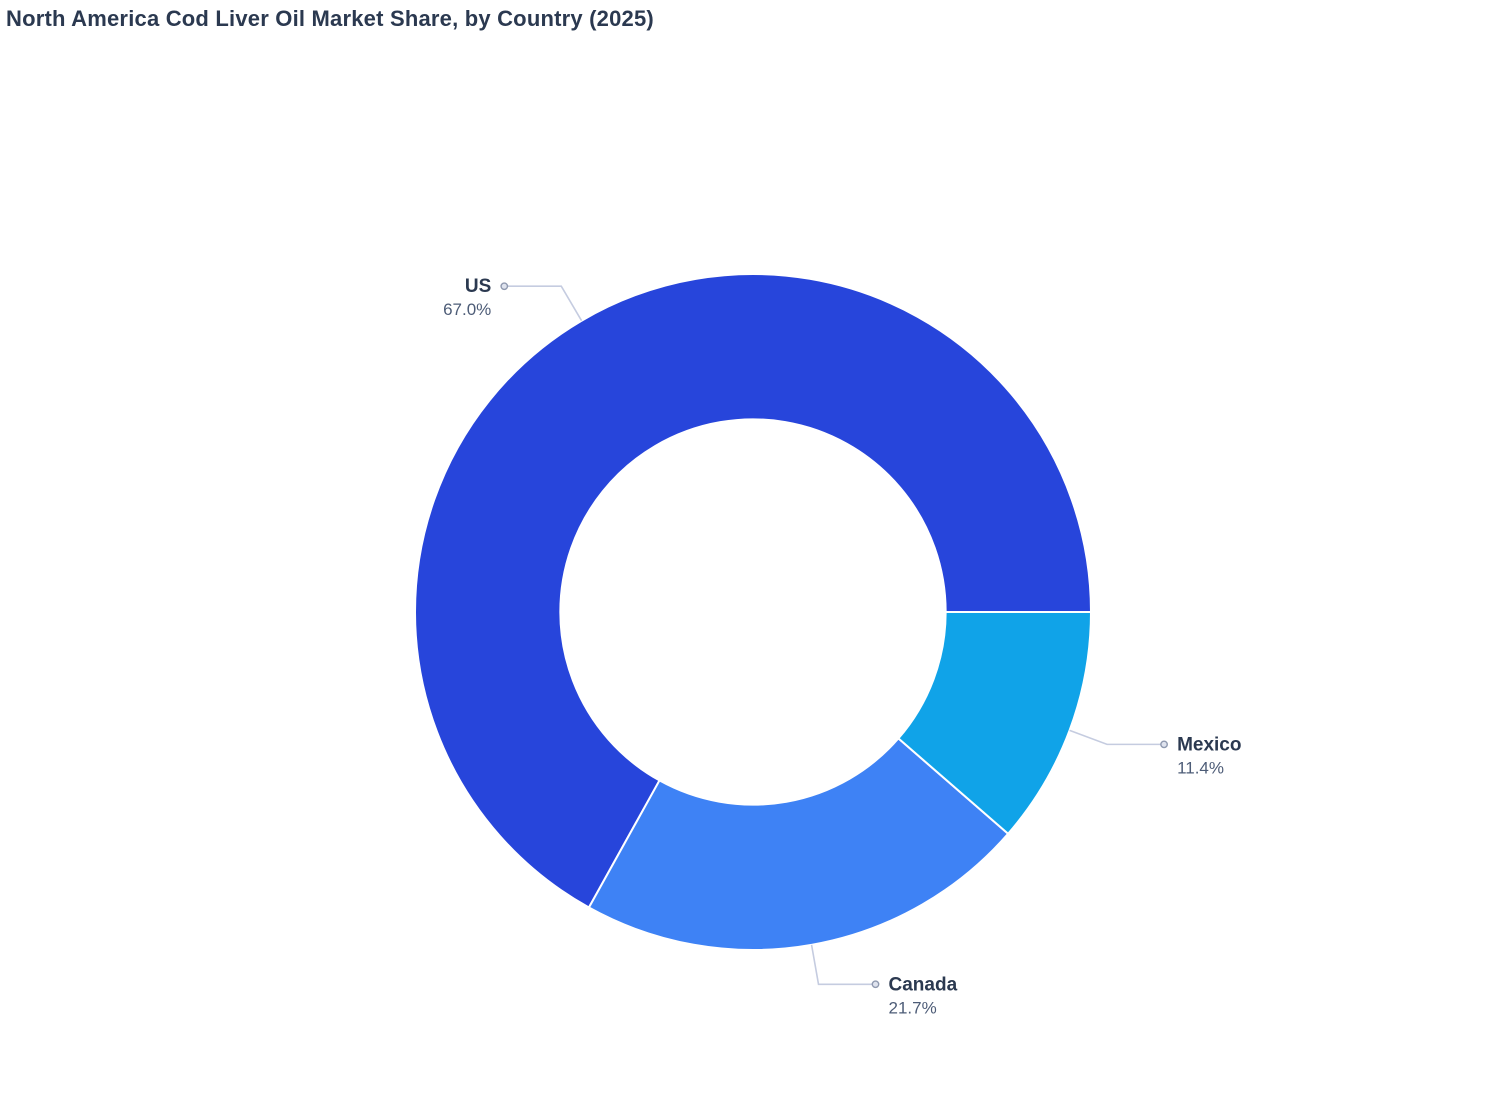 The image size is (1508, 1120). Describe the element at coordinates (994, 723) in the screenshot. I see `pie-slice-mexico` at that location.